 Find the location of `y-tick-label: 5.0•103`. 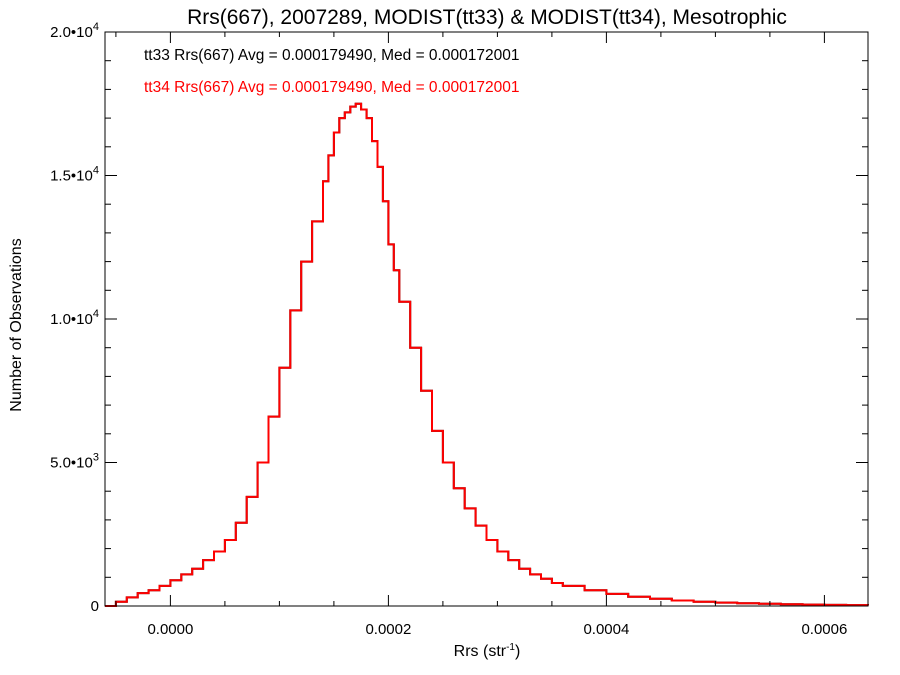

y-tick-label: 5.0•103 is located at coordinates (74, 462).